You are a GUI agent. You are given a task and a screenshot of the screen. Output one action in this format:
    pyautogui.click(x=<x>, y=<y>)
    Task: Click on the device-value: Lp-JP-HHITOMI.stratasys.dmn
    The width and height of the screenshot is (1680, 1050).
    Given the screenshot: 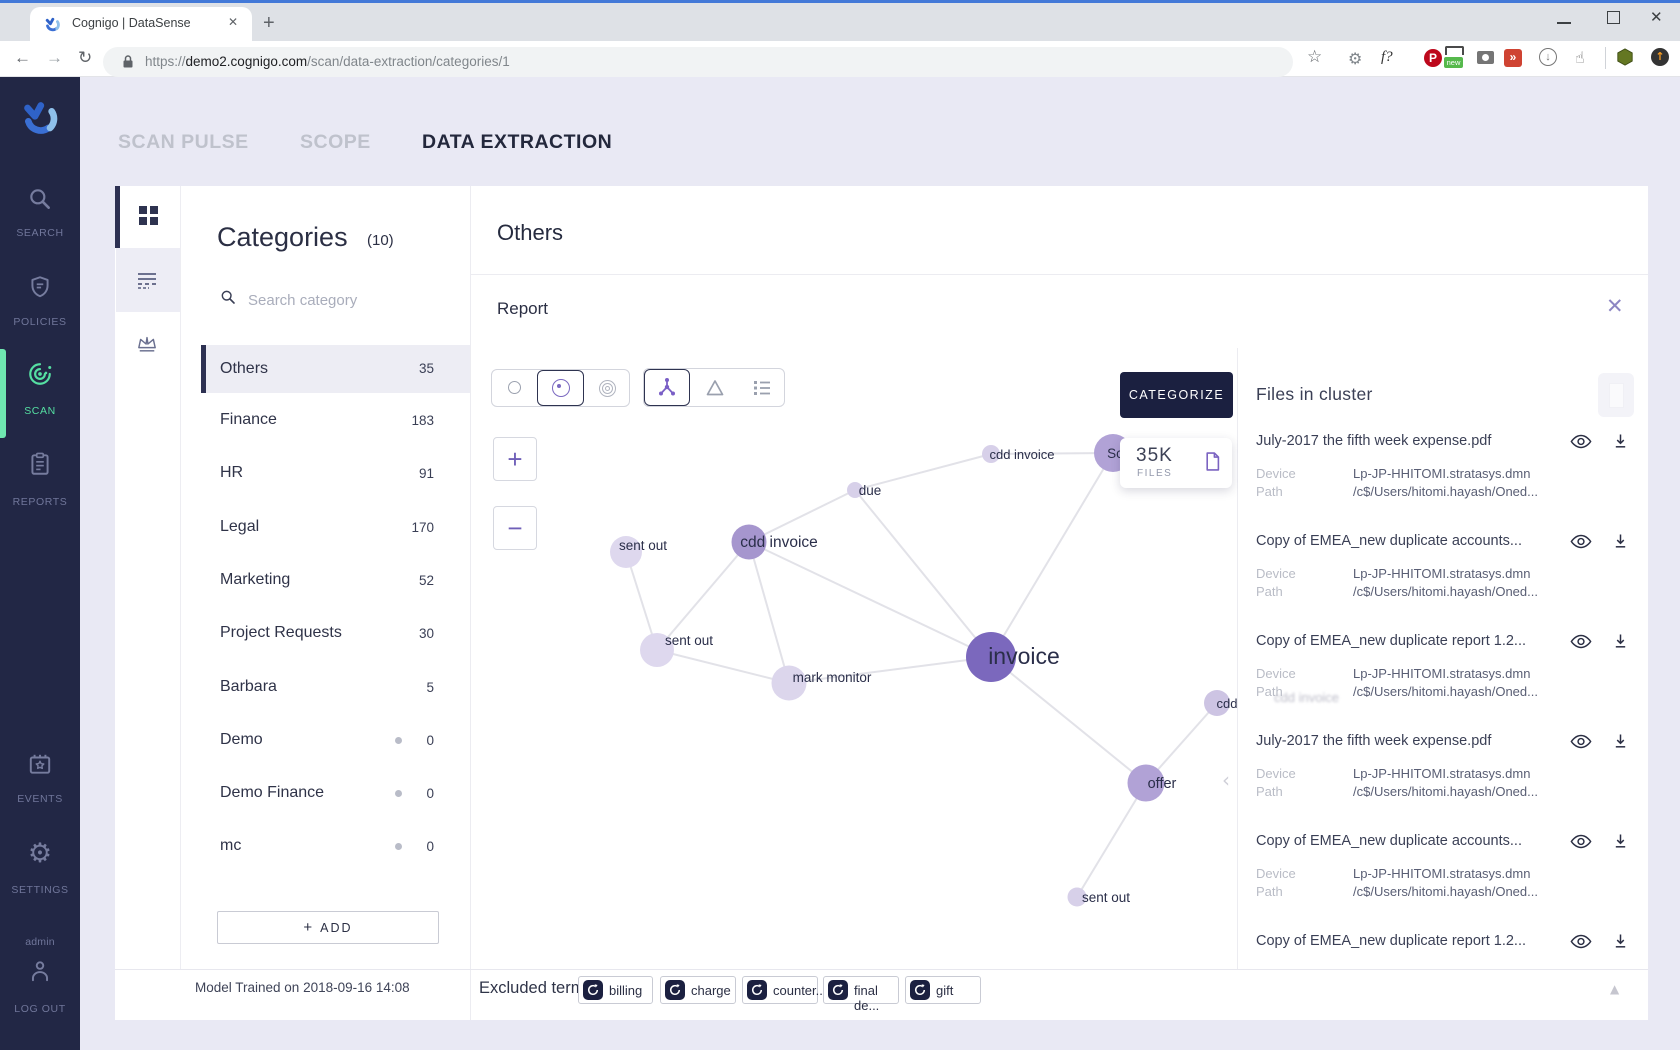 What is the action you would take?
    pyautogui.click(x=1442, y=673)
    